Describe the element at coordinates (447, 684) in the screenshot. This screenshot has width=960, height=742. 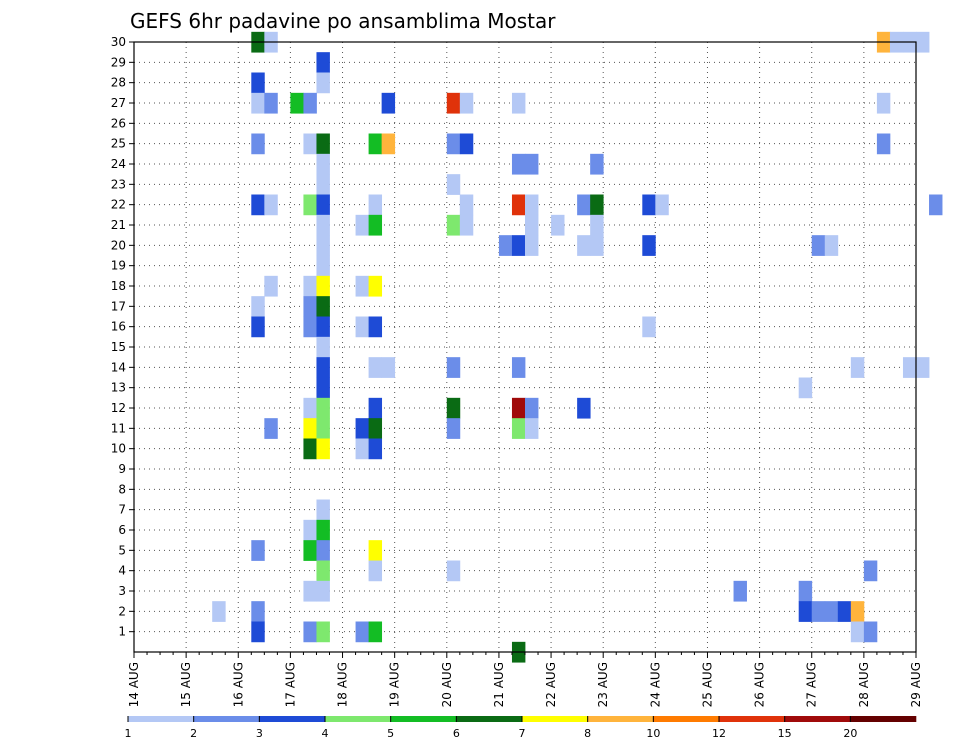
I see `x-tick-label: 20 AUG` at that location.